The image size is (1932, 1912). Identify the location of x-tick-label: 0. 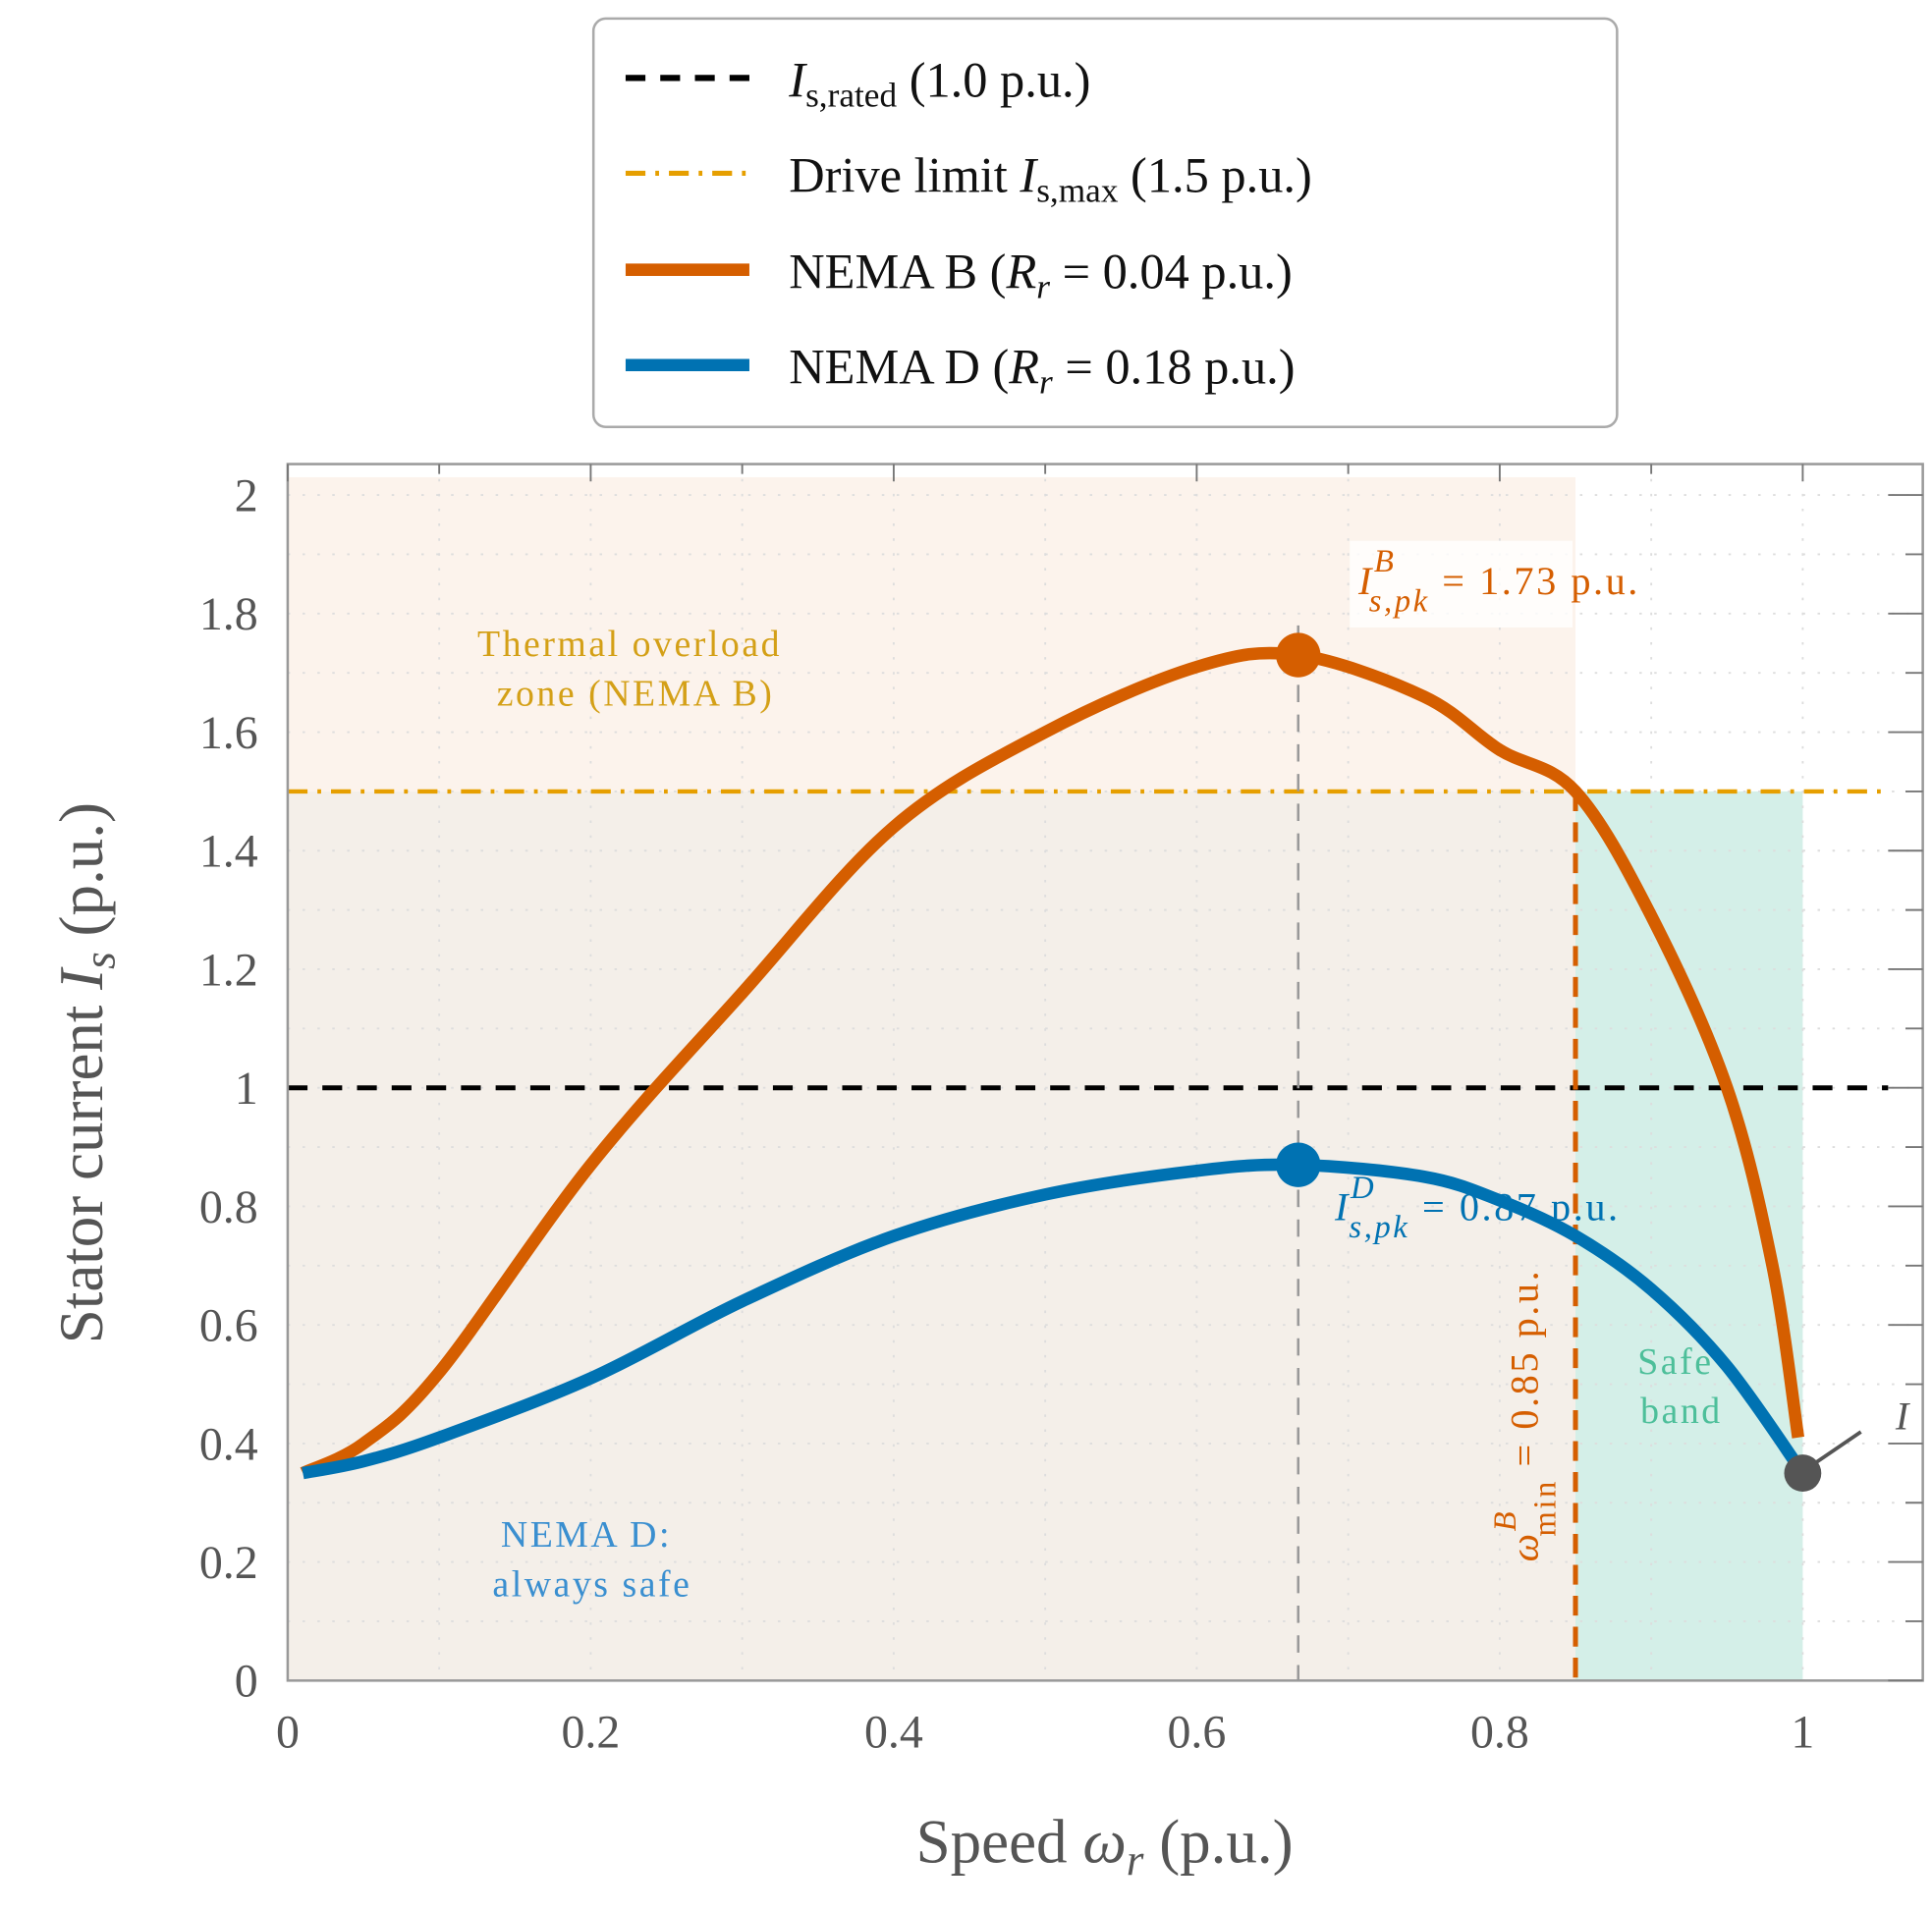
(288, 1732).